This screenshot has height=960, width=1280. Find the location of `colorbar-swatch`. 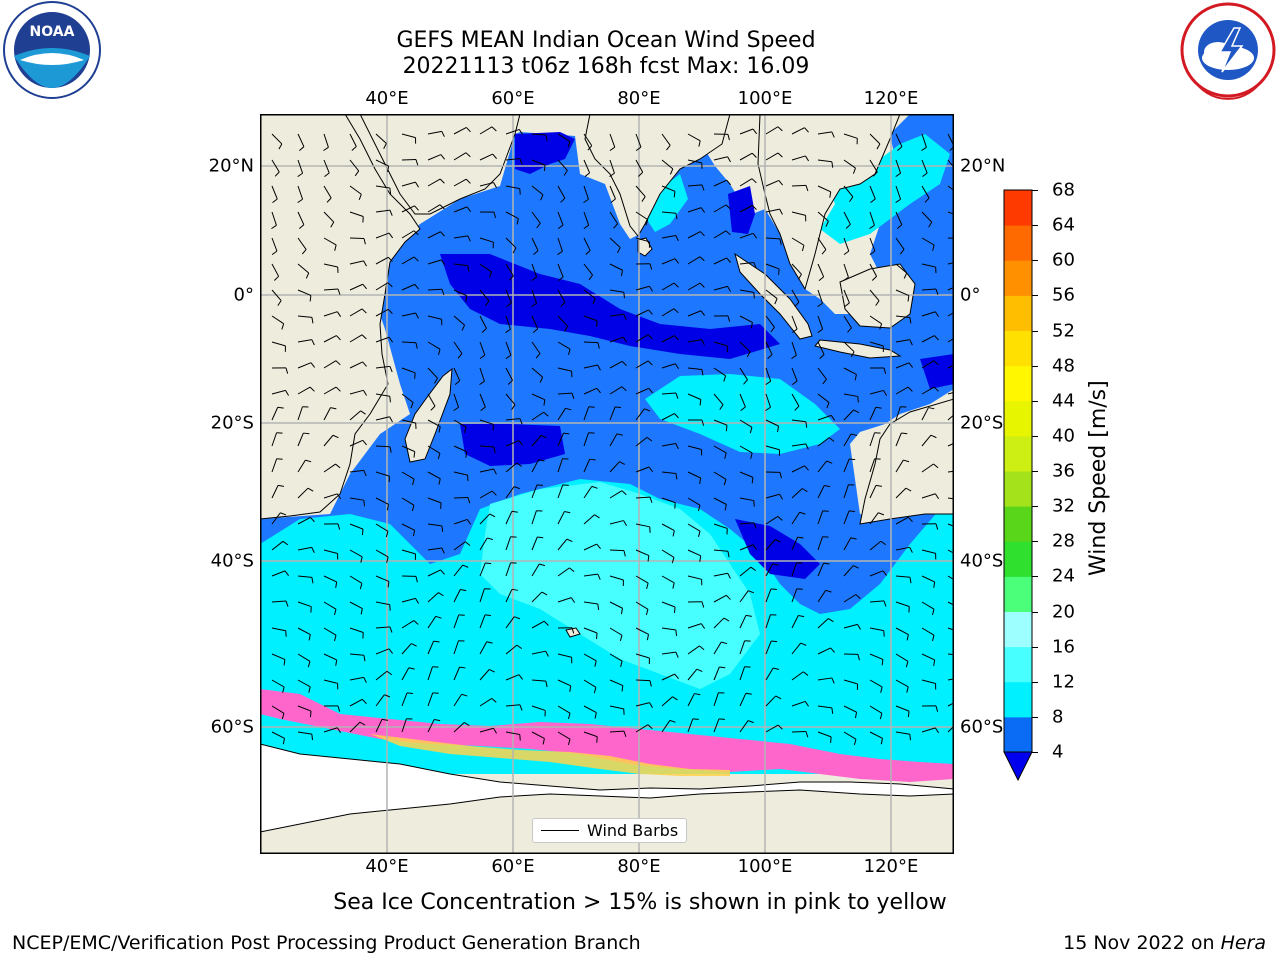

colorbar-swatch is located at coordinates (1018, 418).